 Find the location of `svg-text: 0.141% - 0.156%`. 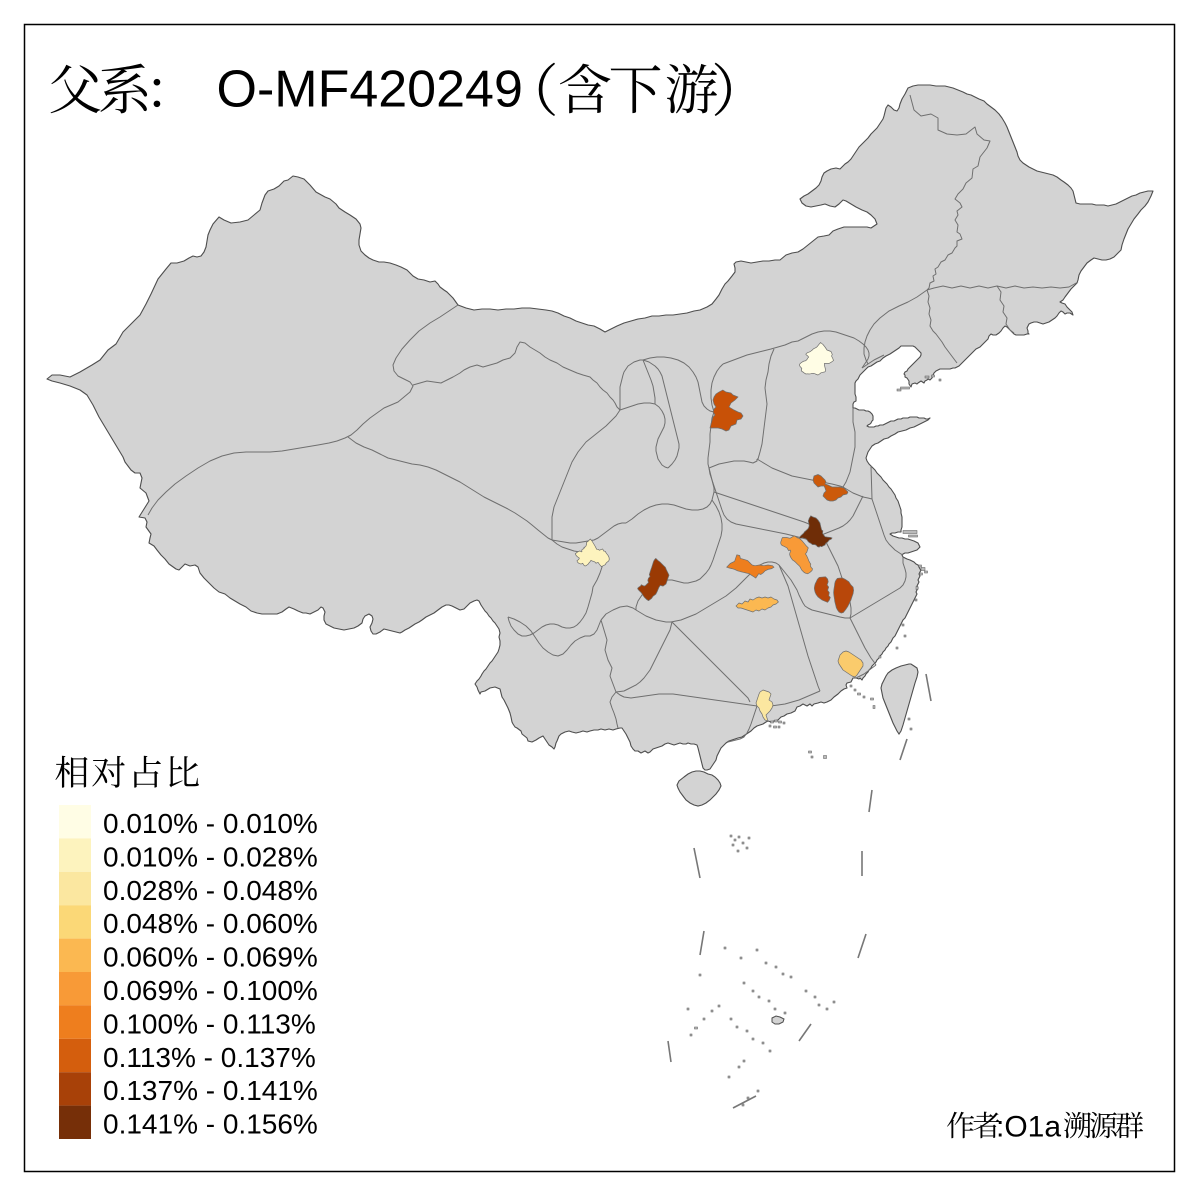

svg-text: 0.141% - 0.156% is located at coordinates (210, 1124).